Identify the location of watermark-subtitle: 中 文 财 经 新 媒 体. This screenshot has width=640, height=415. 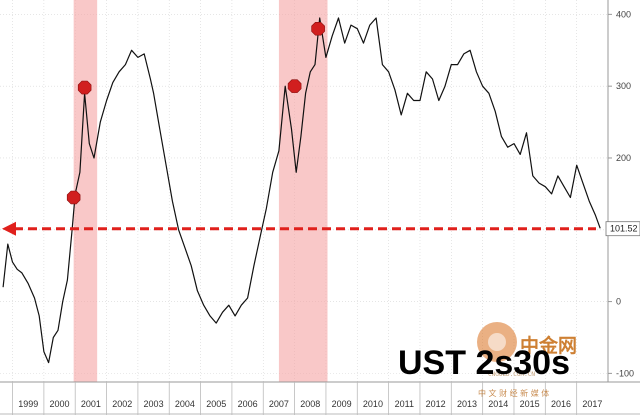
(513, 393).